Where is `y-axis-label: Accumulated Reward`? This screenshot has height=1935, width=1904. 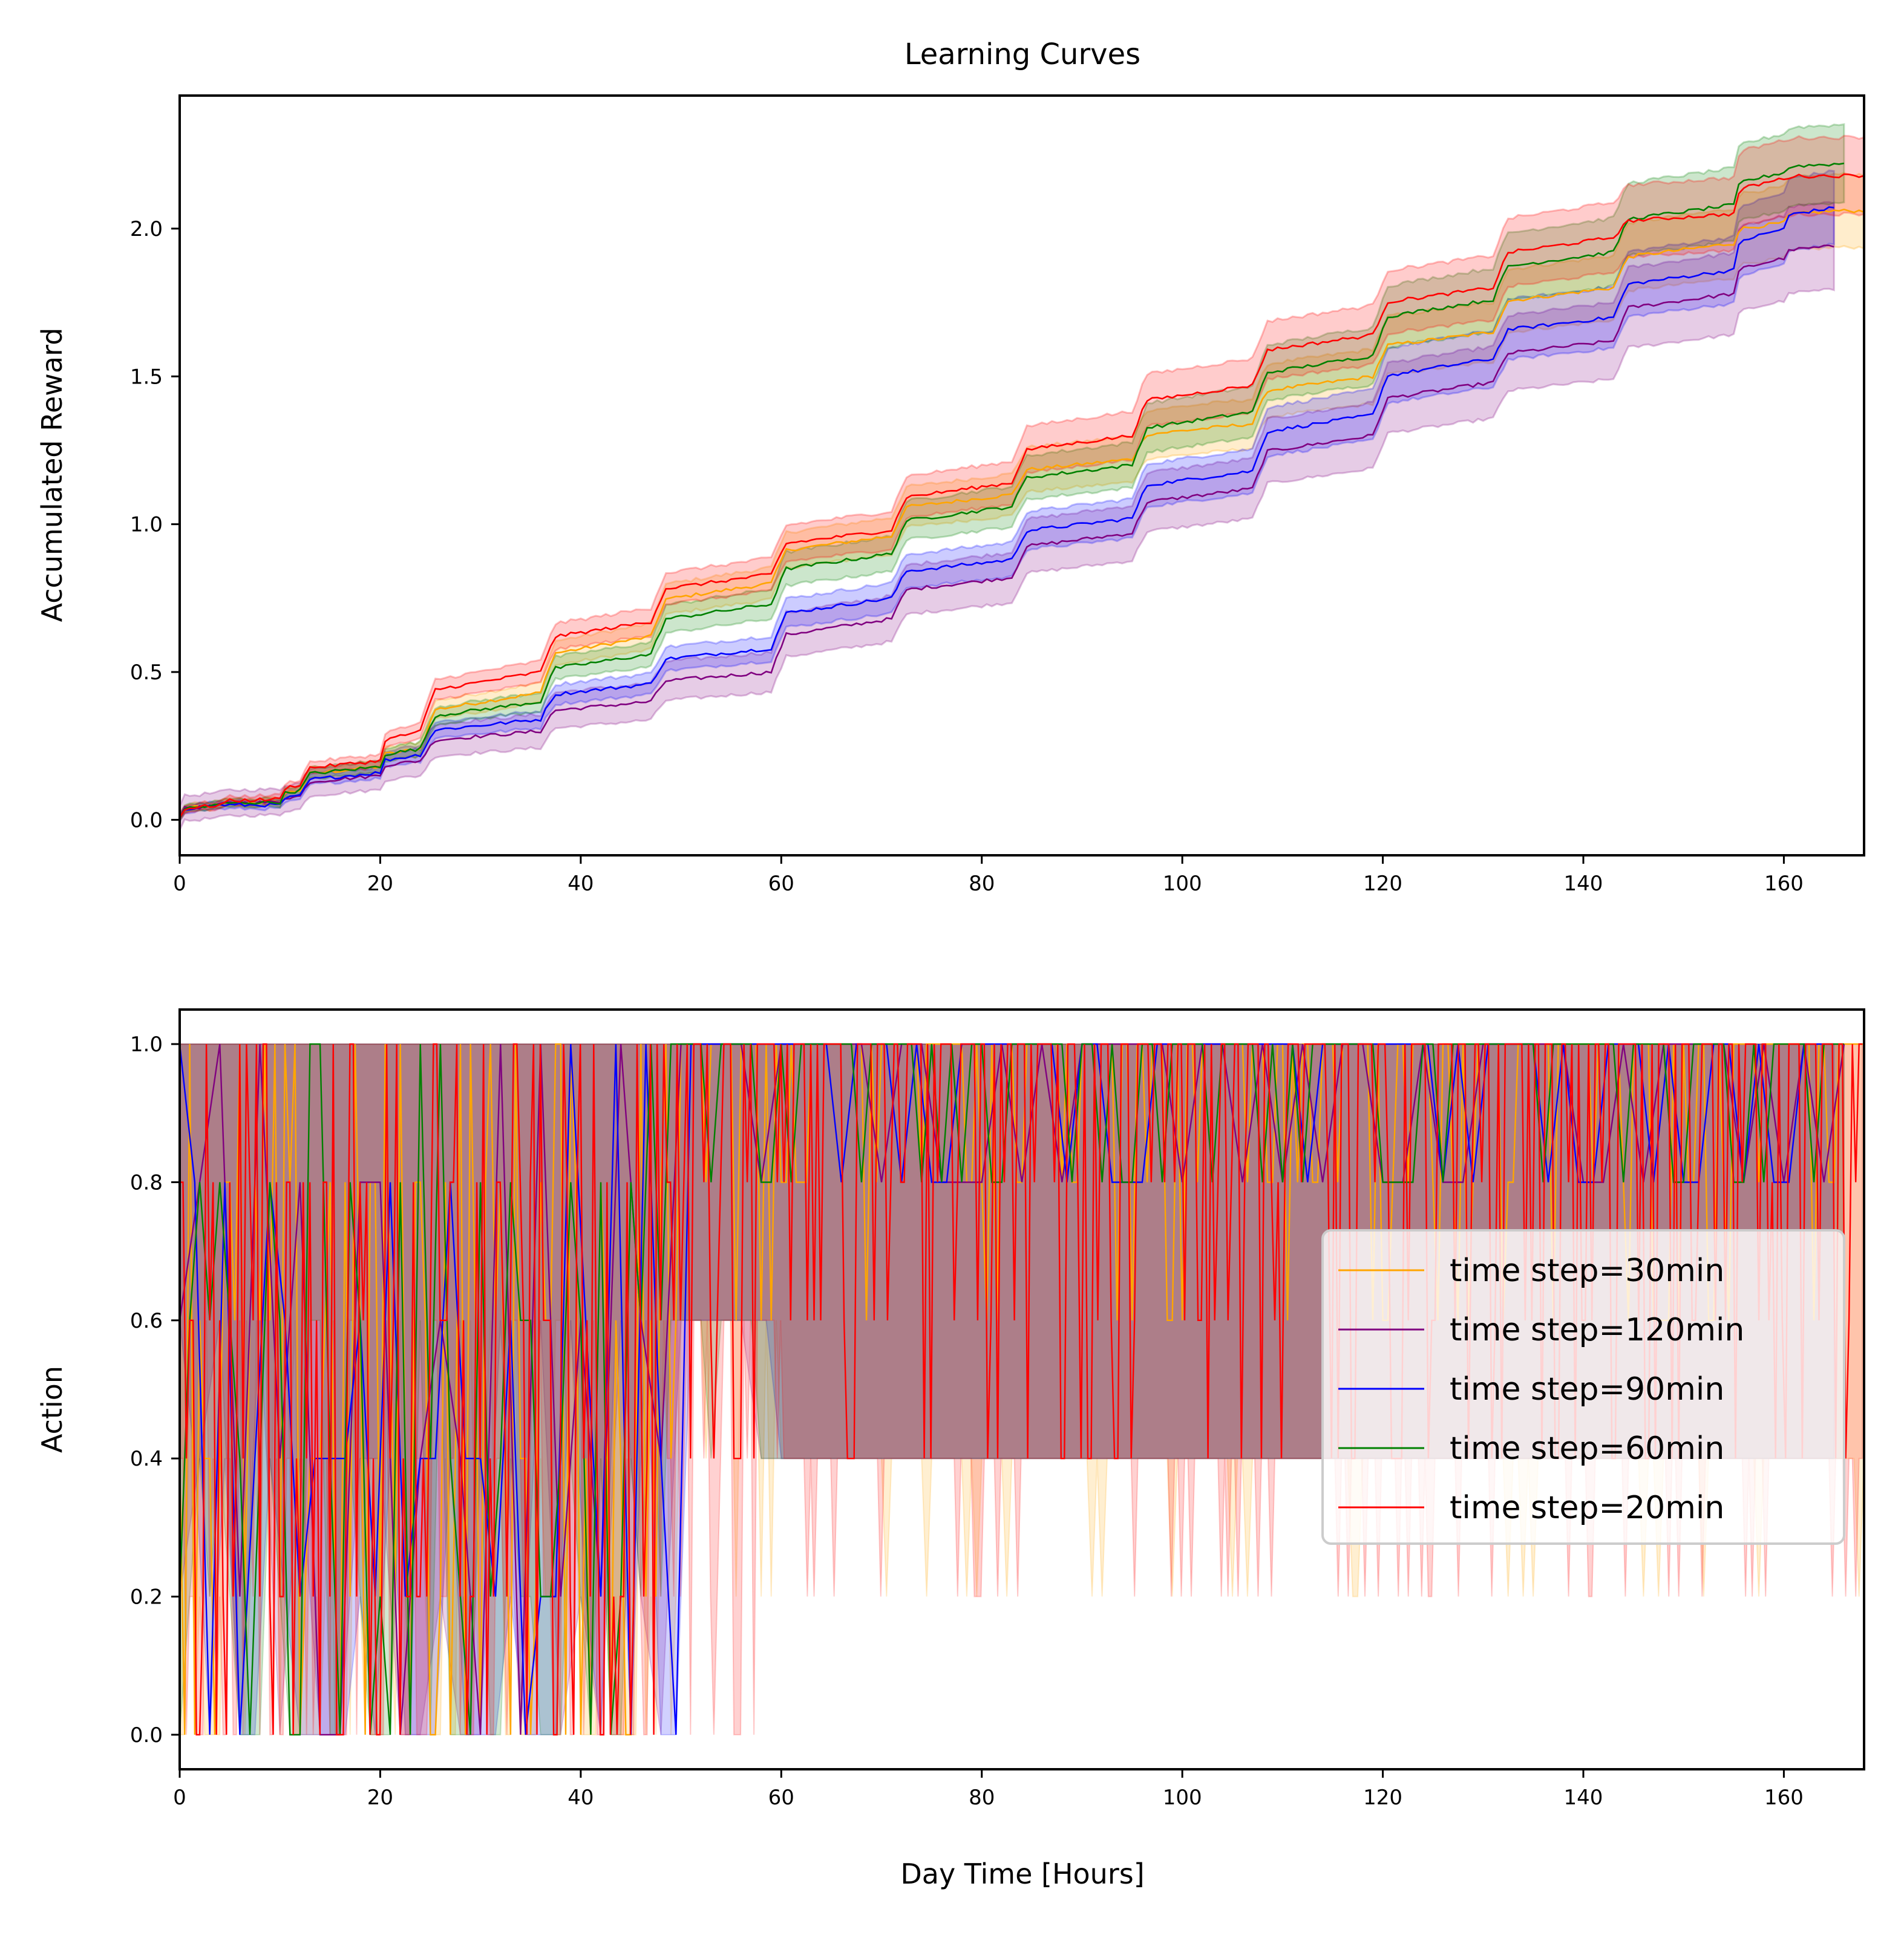 y-axis-label: Accumulated Reward is located at coordinates (52, 475).